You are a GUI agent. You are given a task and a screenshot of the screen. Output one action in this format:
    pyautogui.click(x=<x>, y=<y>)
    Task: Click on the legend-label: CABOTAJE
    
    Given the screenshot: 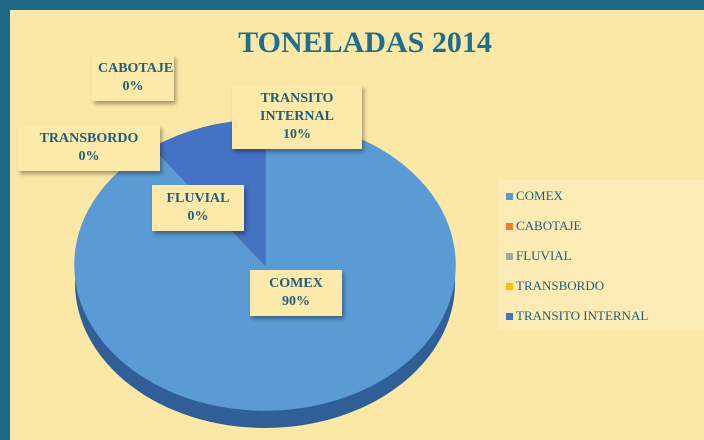 What is the action you would take?
    pyautogui.click(x=549, y=225)
    